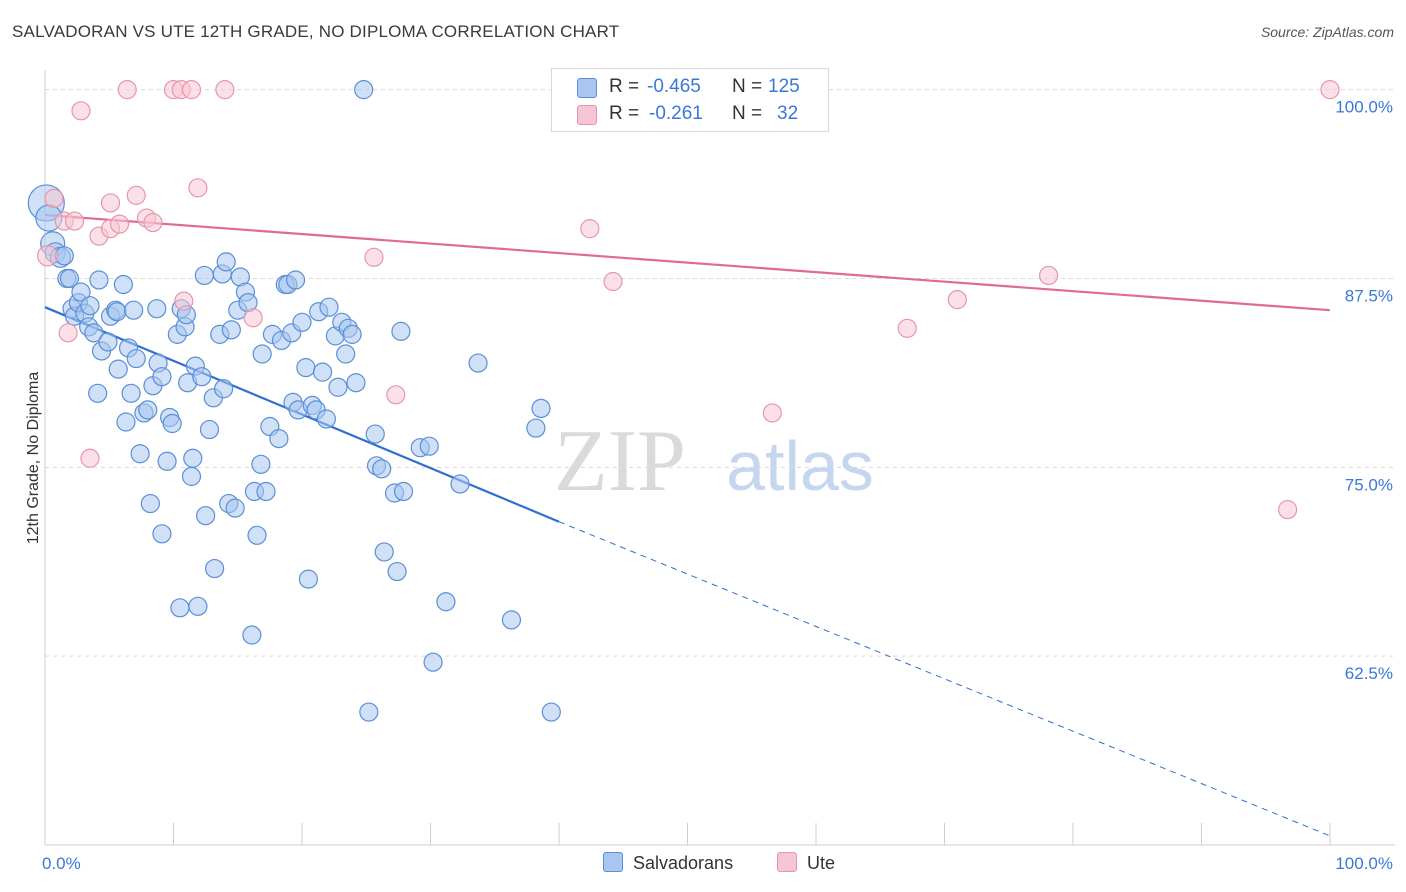  Describe the element at coordinates (1364, 107) in the screenshot. I see `y-tick-label: 100.0%` at that location.